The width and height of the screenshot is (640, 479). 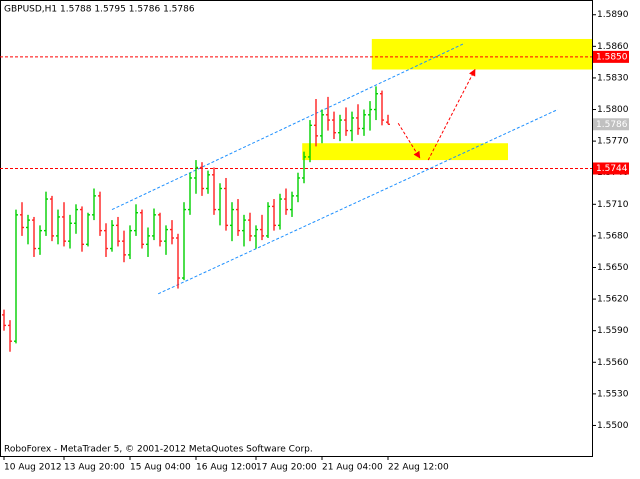 What do you see at coordinates (613, 47) in the screenshot?
I see `y-tick-label: 1.5860` at bounding box center [613, 47].